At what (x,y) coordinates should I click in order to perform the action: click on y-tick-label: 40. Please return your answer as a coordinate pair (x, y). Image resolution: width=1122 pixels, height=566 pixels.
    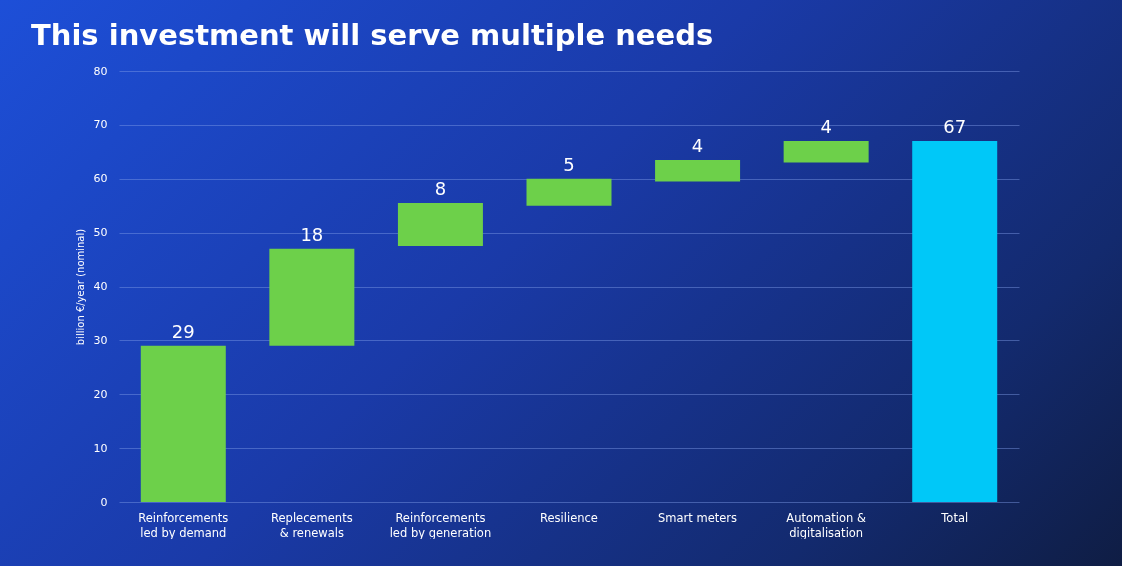
    Looking at the image, I should click on (100, 286).